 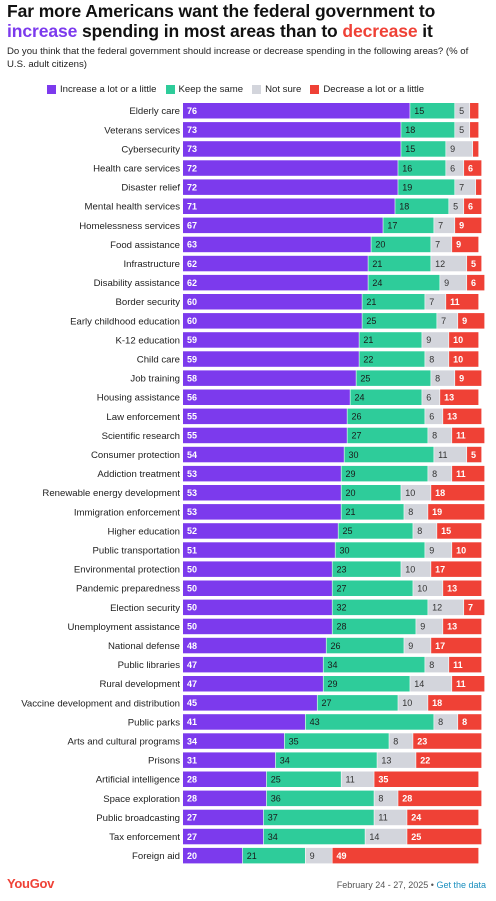 I want to click on value-label: 76, so click(x=192, y=111).